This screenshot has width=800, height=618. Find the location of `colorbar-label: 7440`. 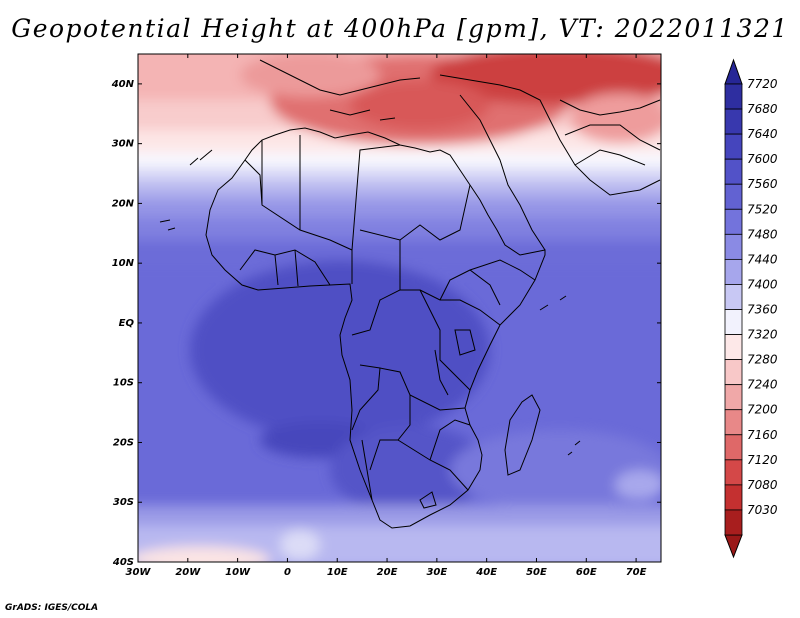

colorbar-label: 7440 is located at coordinates (762, 259).